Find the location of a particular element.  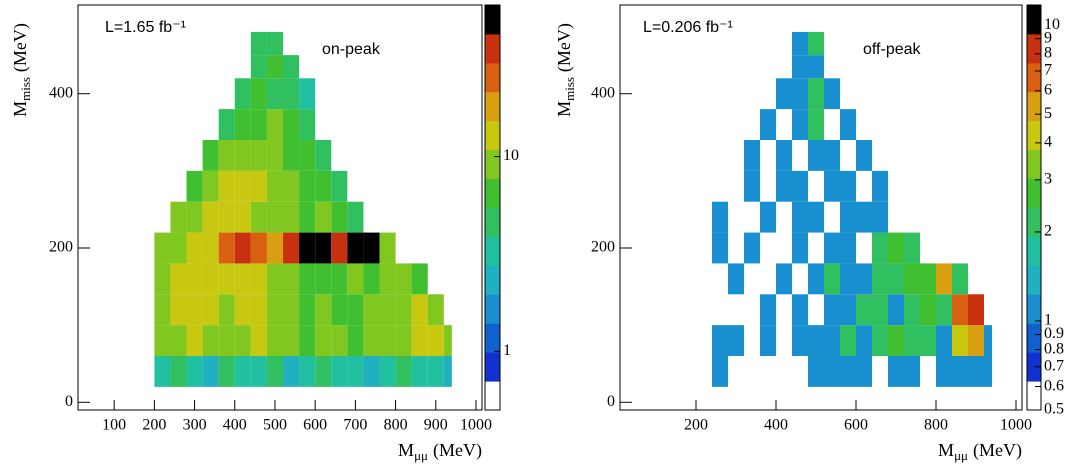

colorbar-tick-label: 1 is located at coordinates (1048, 320).